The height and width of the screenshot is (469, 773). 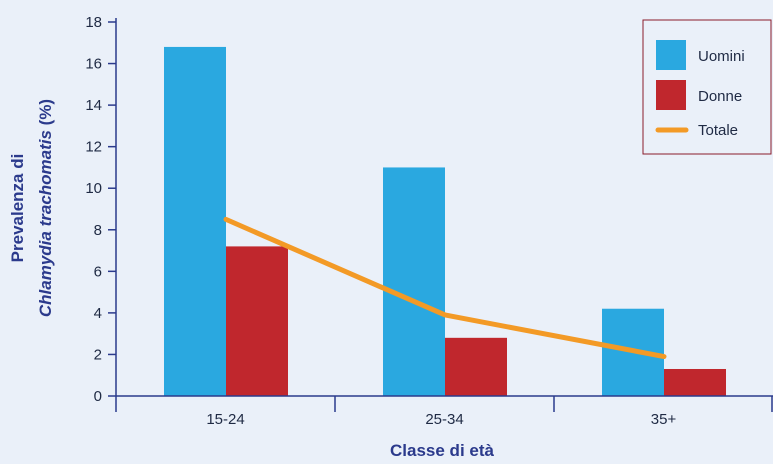 I want to click on legend-label-totale: Totale, so click(x=718, y=130).